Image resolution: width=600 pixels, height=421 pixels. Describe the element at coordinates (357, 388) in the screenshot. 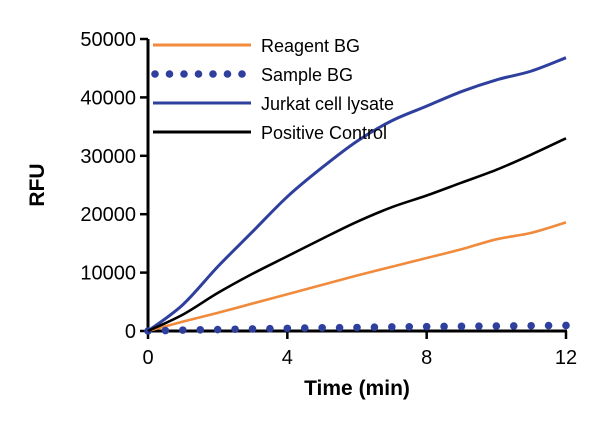

I see `x-axis-label: Time (min)` at that location.